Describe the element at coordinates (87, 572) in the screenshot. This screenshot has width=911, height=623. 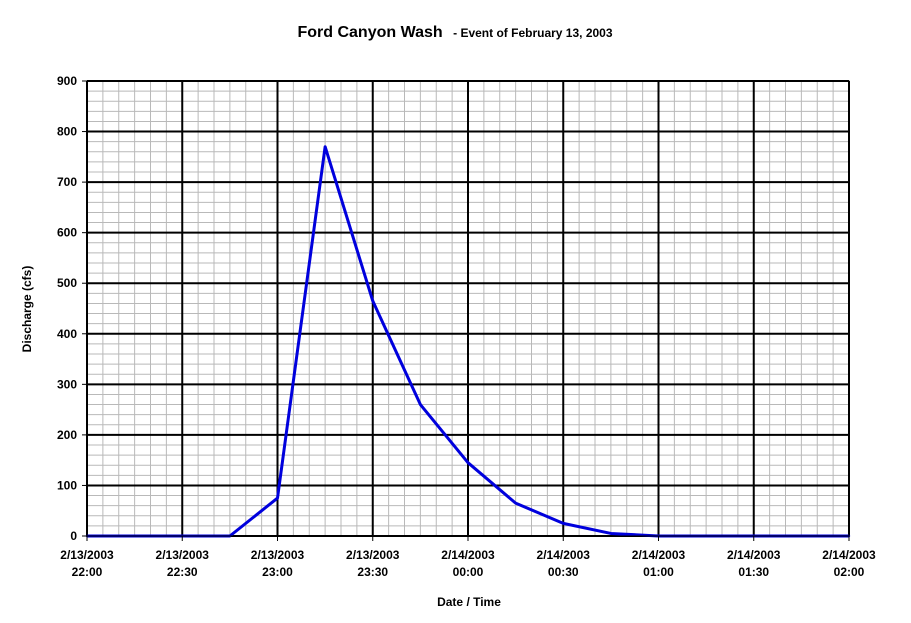
I see `x-tick-time: 22:00` at that location.